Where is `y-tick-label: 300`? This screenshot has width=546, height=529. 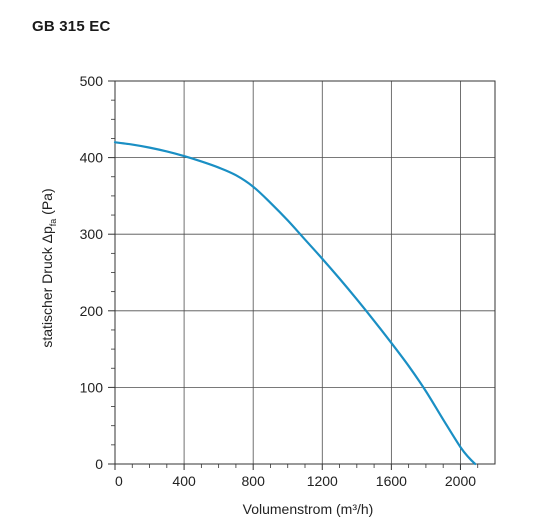
y-tick-label: 300 is located at coordinates (92, 234).